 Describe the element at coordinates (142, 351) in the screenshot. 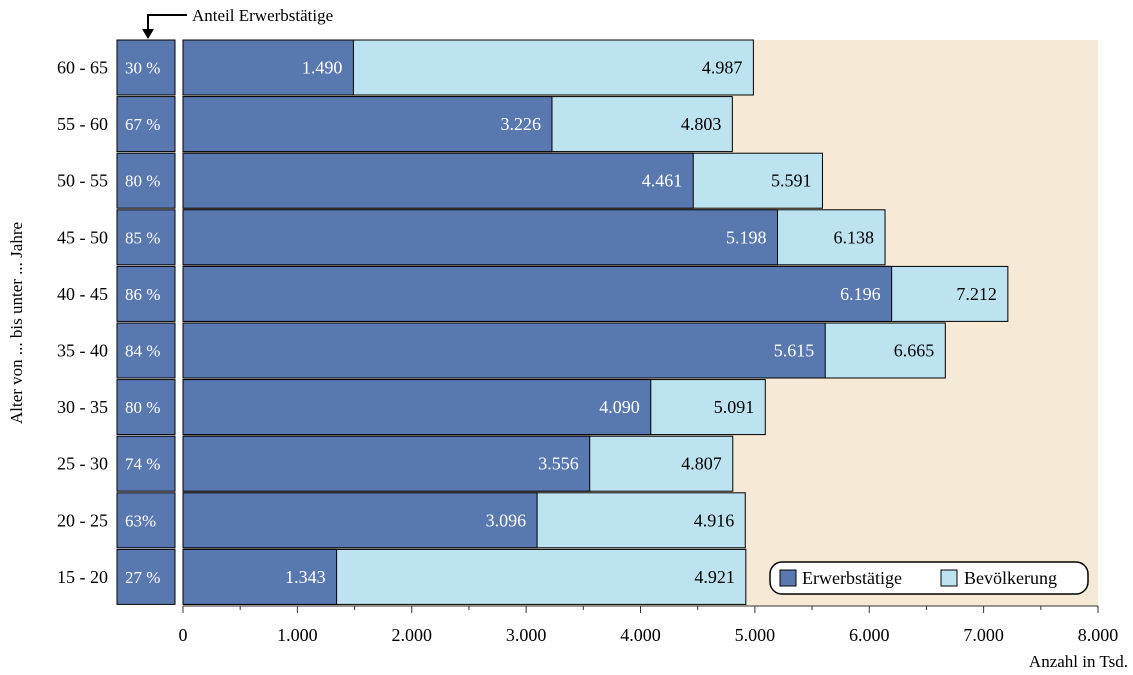

I see `share-label: 84 %` at that location.